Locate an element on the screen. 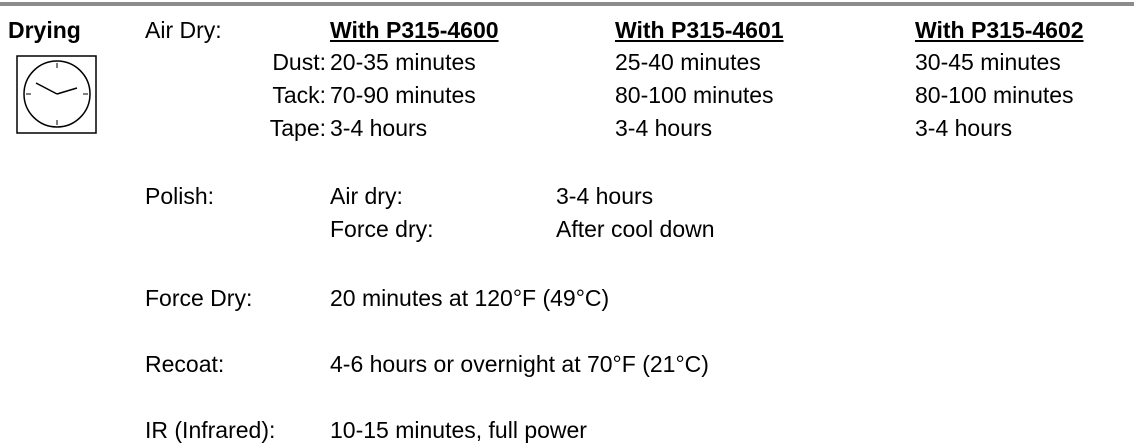 This screenshot has width=1134, height=443. row-value: 30-45 minutes is located at coordinates (988, 62).